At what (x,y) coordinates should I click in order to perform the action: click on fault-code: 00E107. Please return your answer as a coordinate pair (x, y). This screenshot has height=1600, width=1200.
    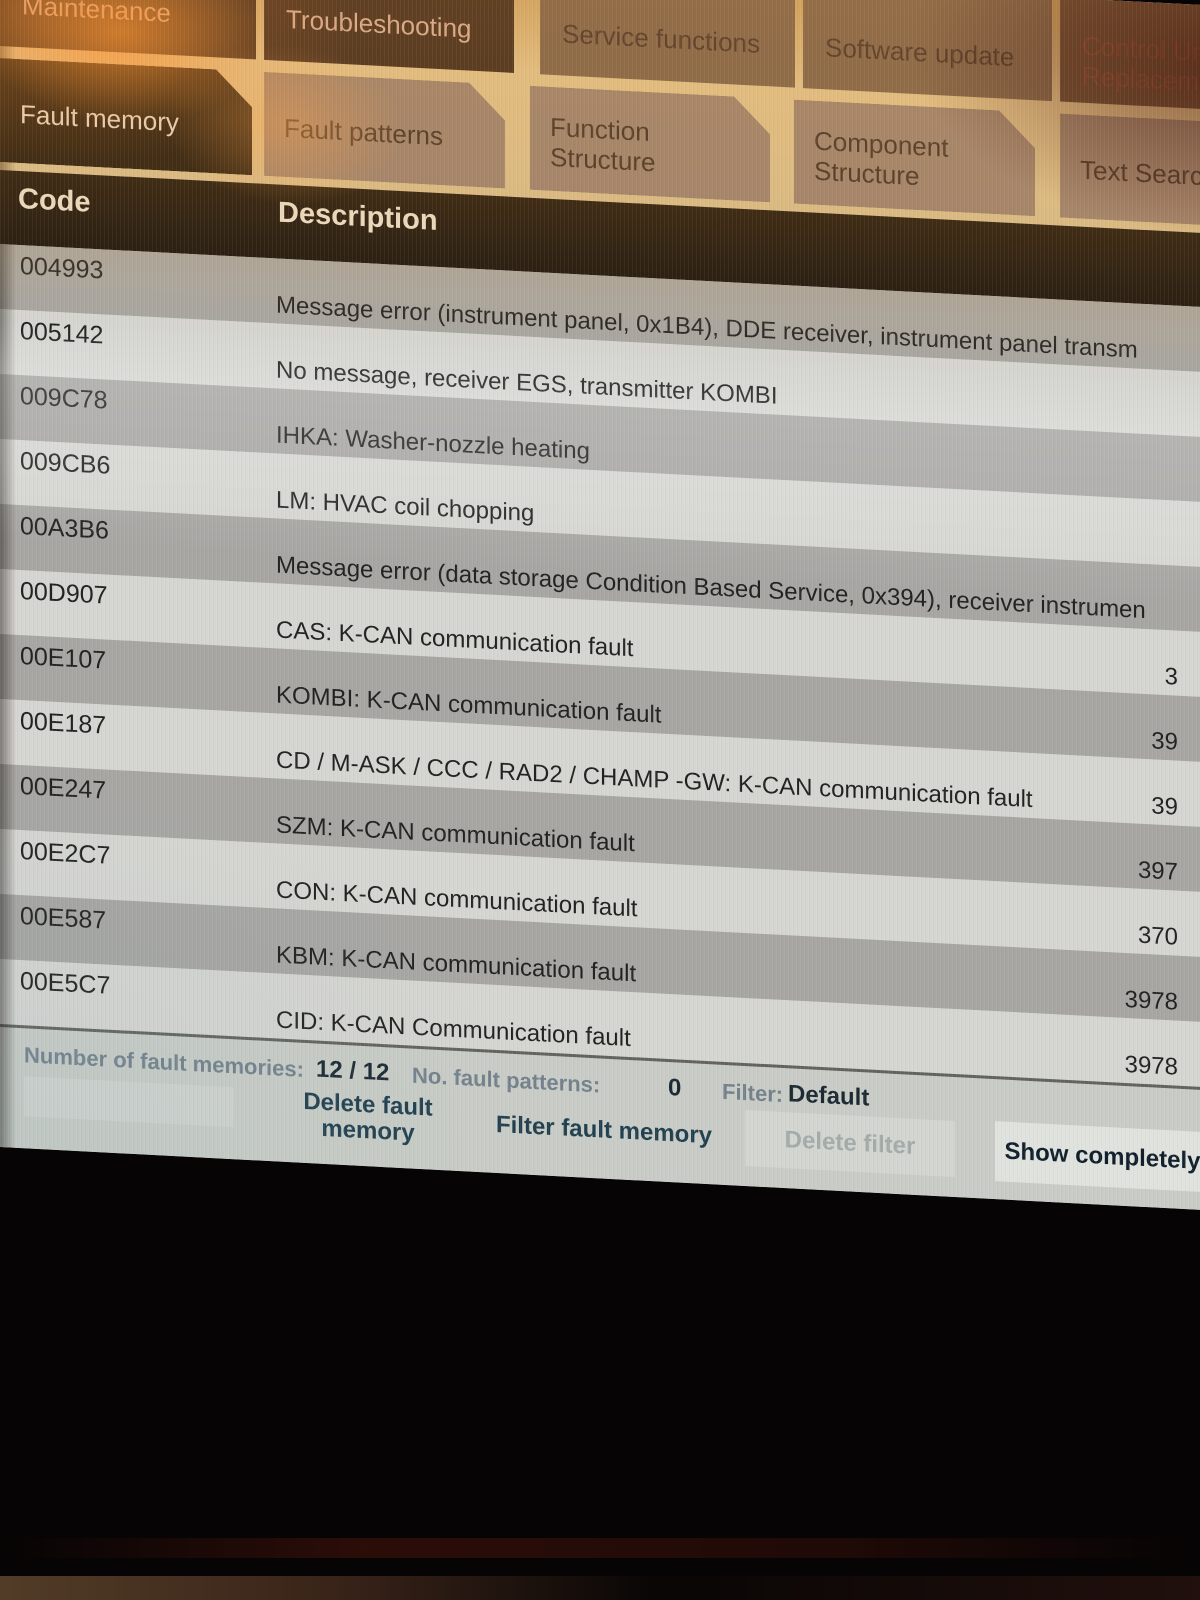
    Looking at the image, I should click on (63, 658).